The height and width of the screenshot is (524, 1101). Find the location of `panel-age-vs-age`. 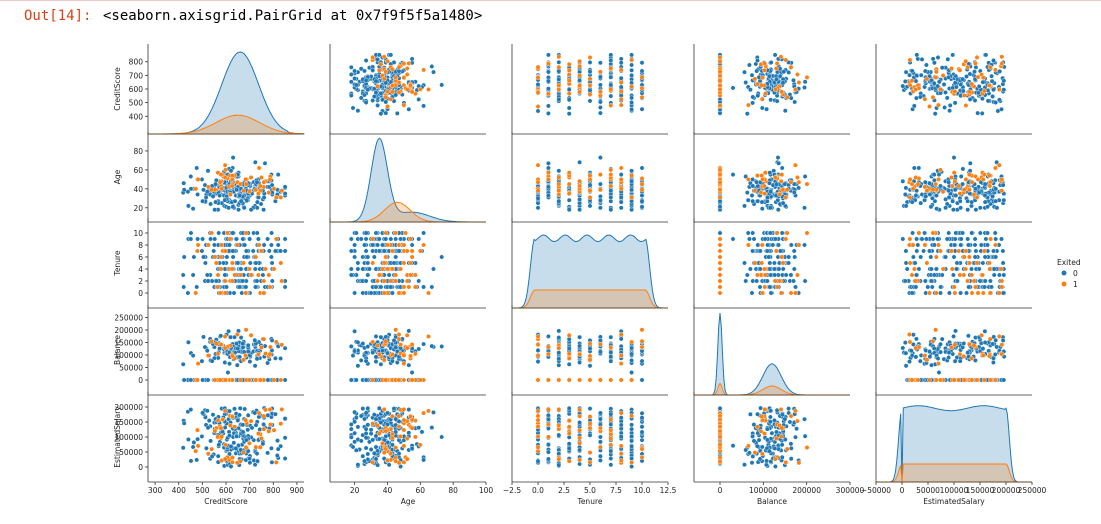

panel-age-vs-age is located at coordinates (407, 177).